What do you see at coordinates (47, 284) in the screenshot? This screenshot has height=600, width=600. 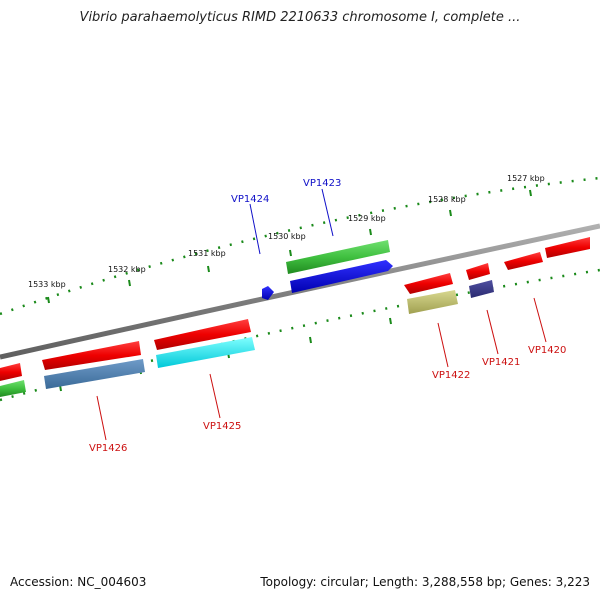 I see `tick-label: 1533 kbp` at bounding box center [47, 284].